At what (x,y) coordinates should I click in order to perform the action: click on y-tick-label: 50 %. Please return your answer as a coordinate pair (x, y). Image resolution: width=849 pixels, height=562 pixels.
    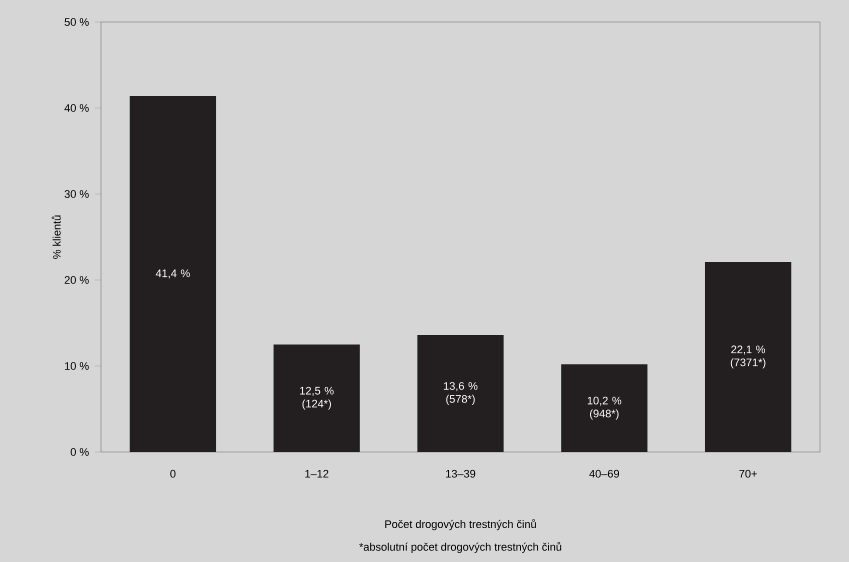
    Looking at the image, I should click on (76, 22).